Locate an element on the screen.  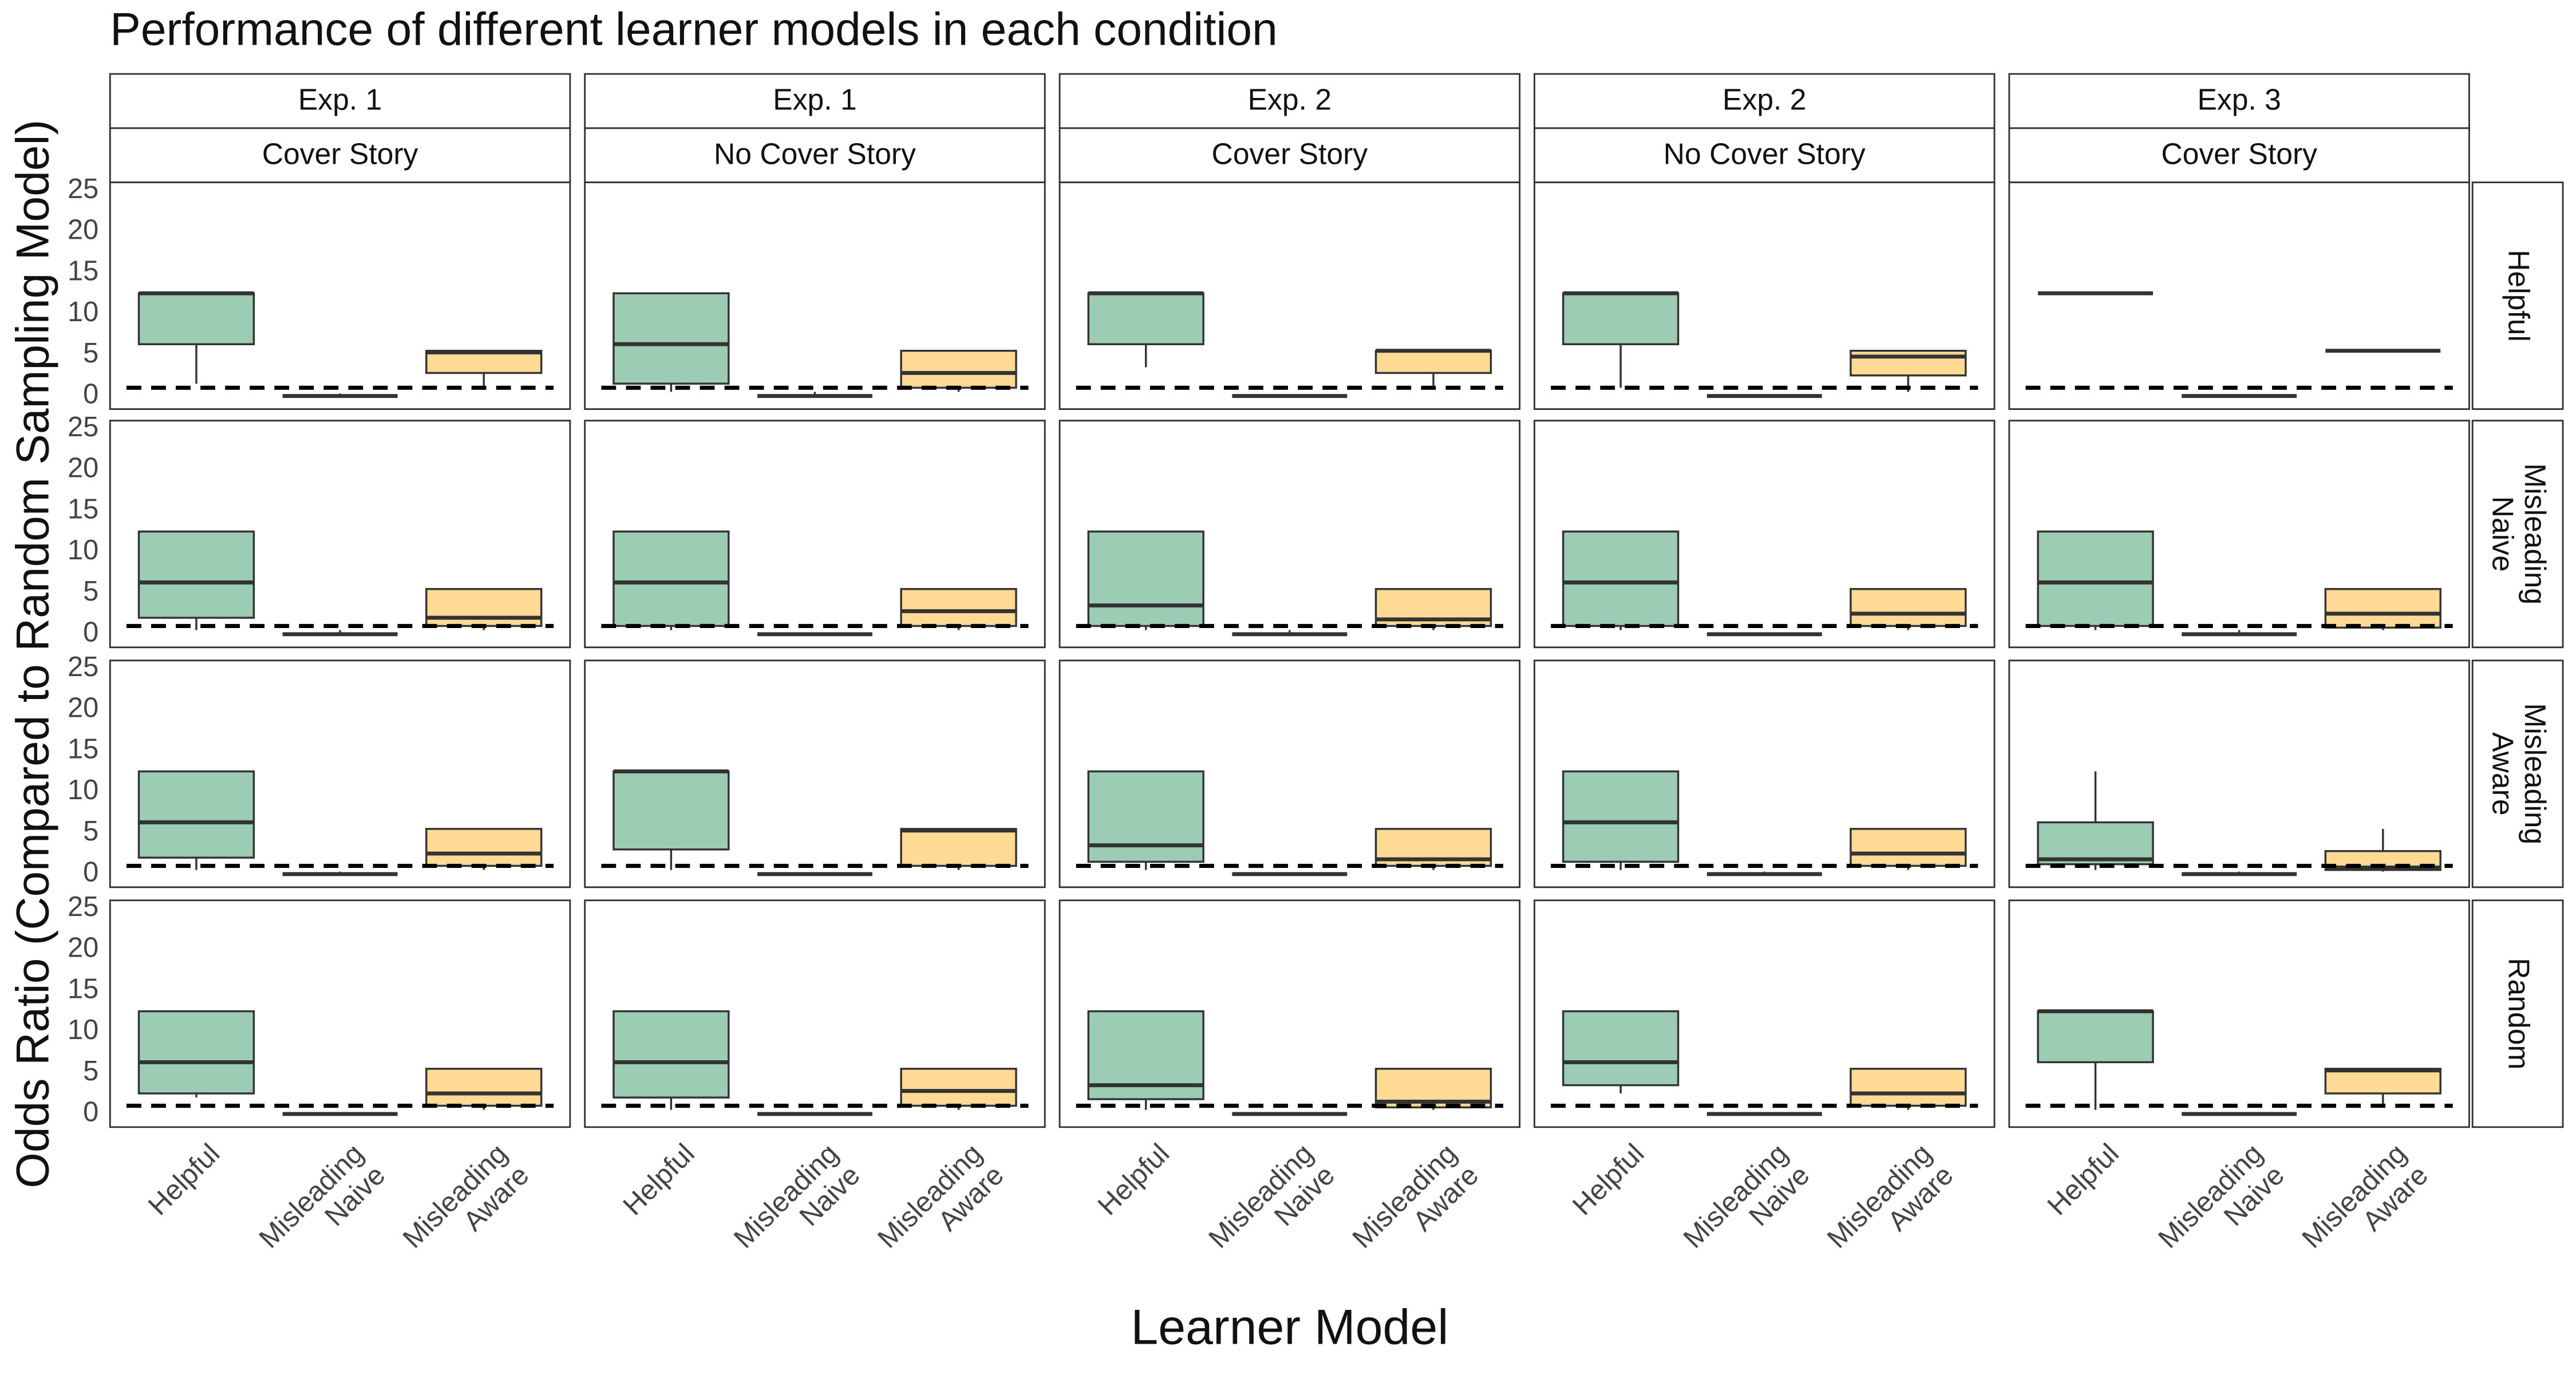
row-strip-label: Helpful is located at coordinates (2519, 296).